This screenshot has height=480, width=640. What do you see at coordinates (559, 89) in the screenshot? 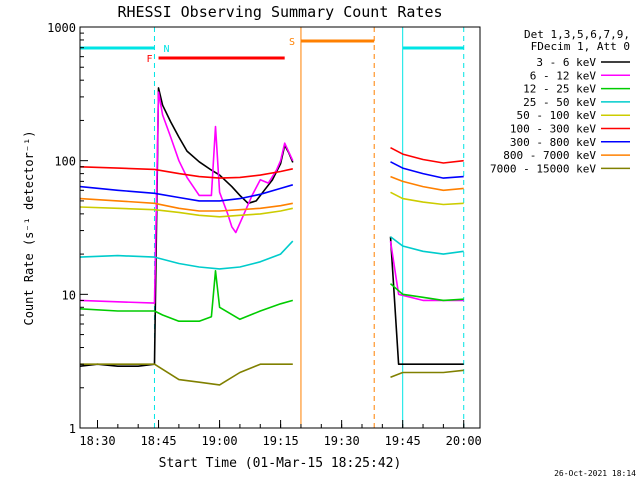
I see `legend-label-2: 12 - 25 keV` at bounding box center [559, 89].